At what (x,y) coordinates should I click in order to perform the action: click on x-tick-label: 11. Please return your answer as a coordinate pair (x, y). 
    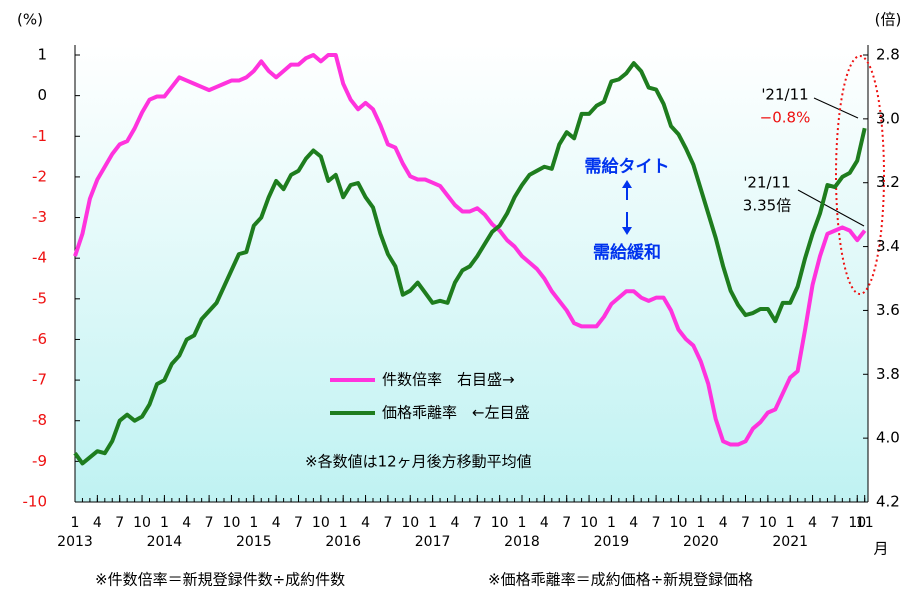
    Looking at the image, I should click on (865, 523).